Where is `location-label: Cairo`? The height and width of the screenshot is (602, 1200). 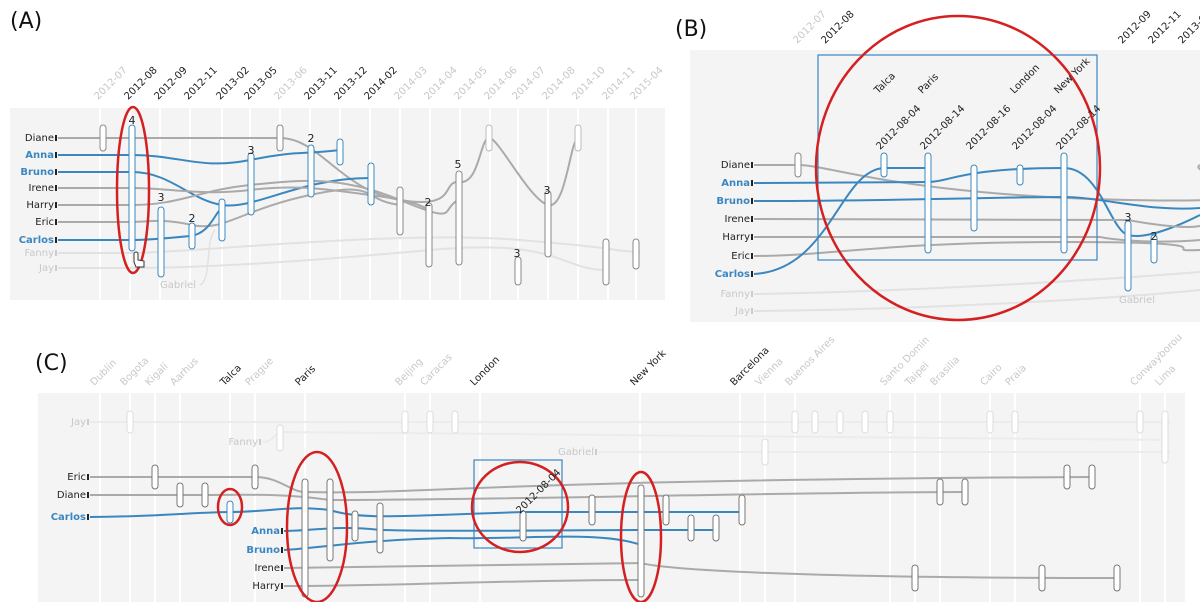
location-label: Cairo is located at coordinates (991, 375).